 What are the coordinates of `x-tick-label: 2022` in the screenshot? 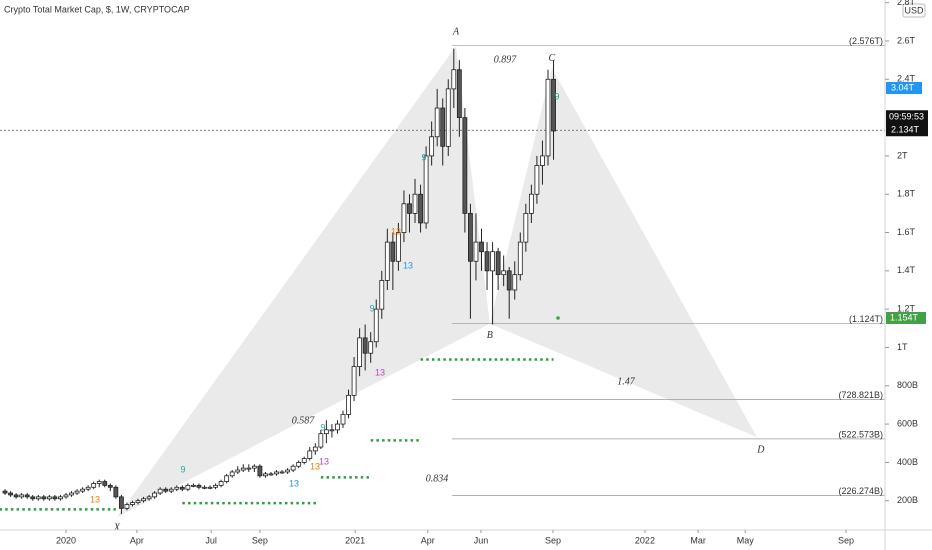 It's located at (645, 540).